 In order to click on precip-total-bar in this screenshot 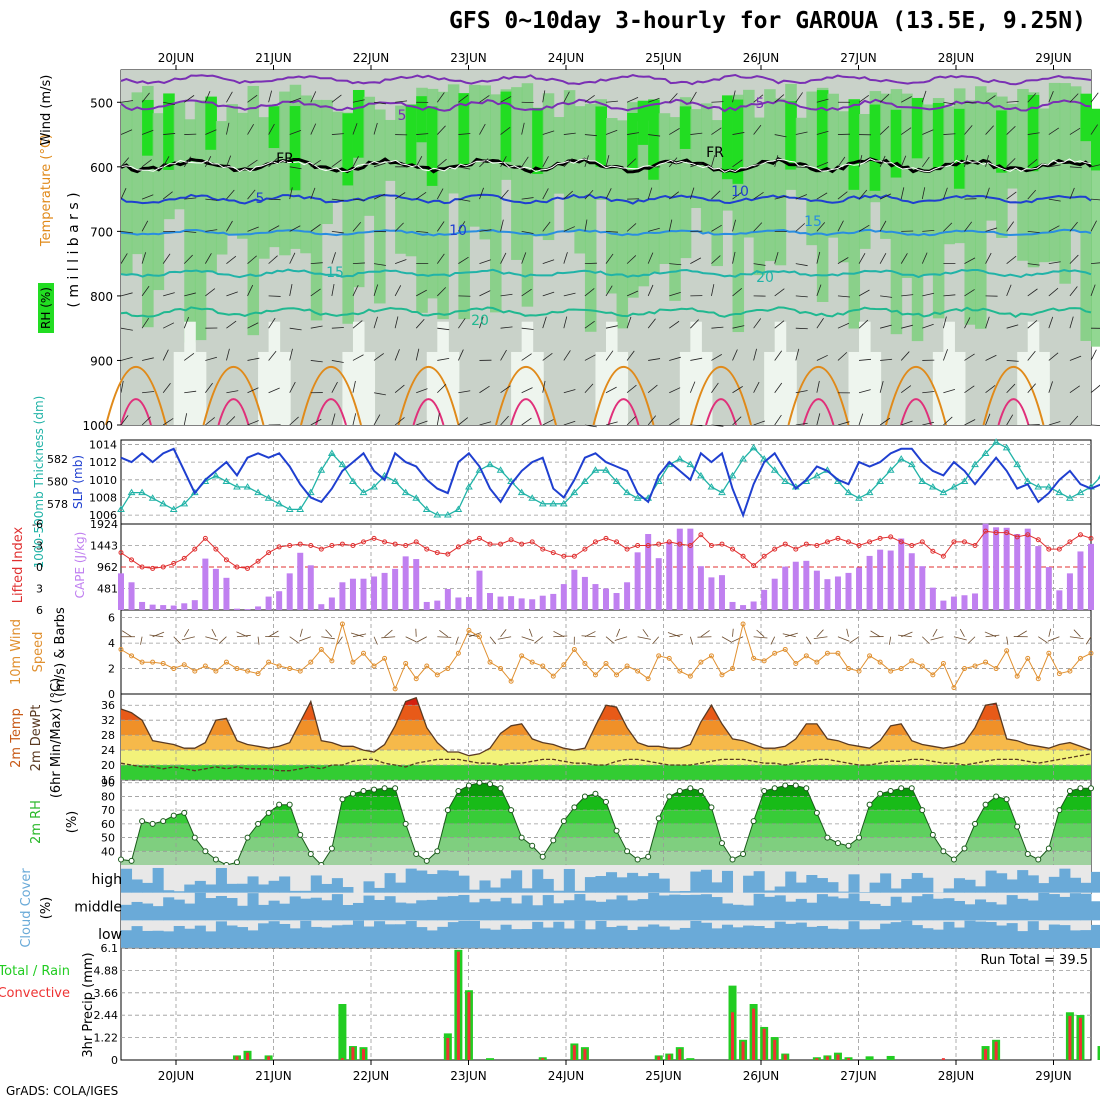, I will do `click(490, 1059)`.